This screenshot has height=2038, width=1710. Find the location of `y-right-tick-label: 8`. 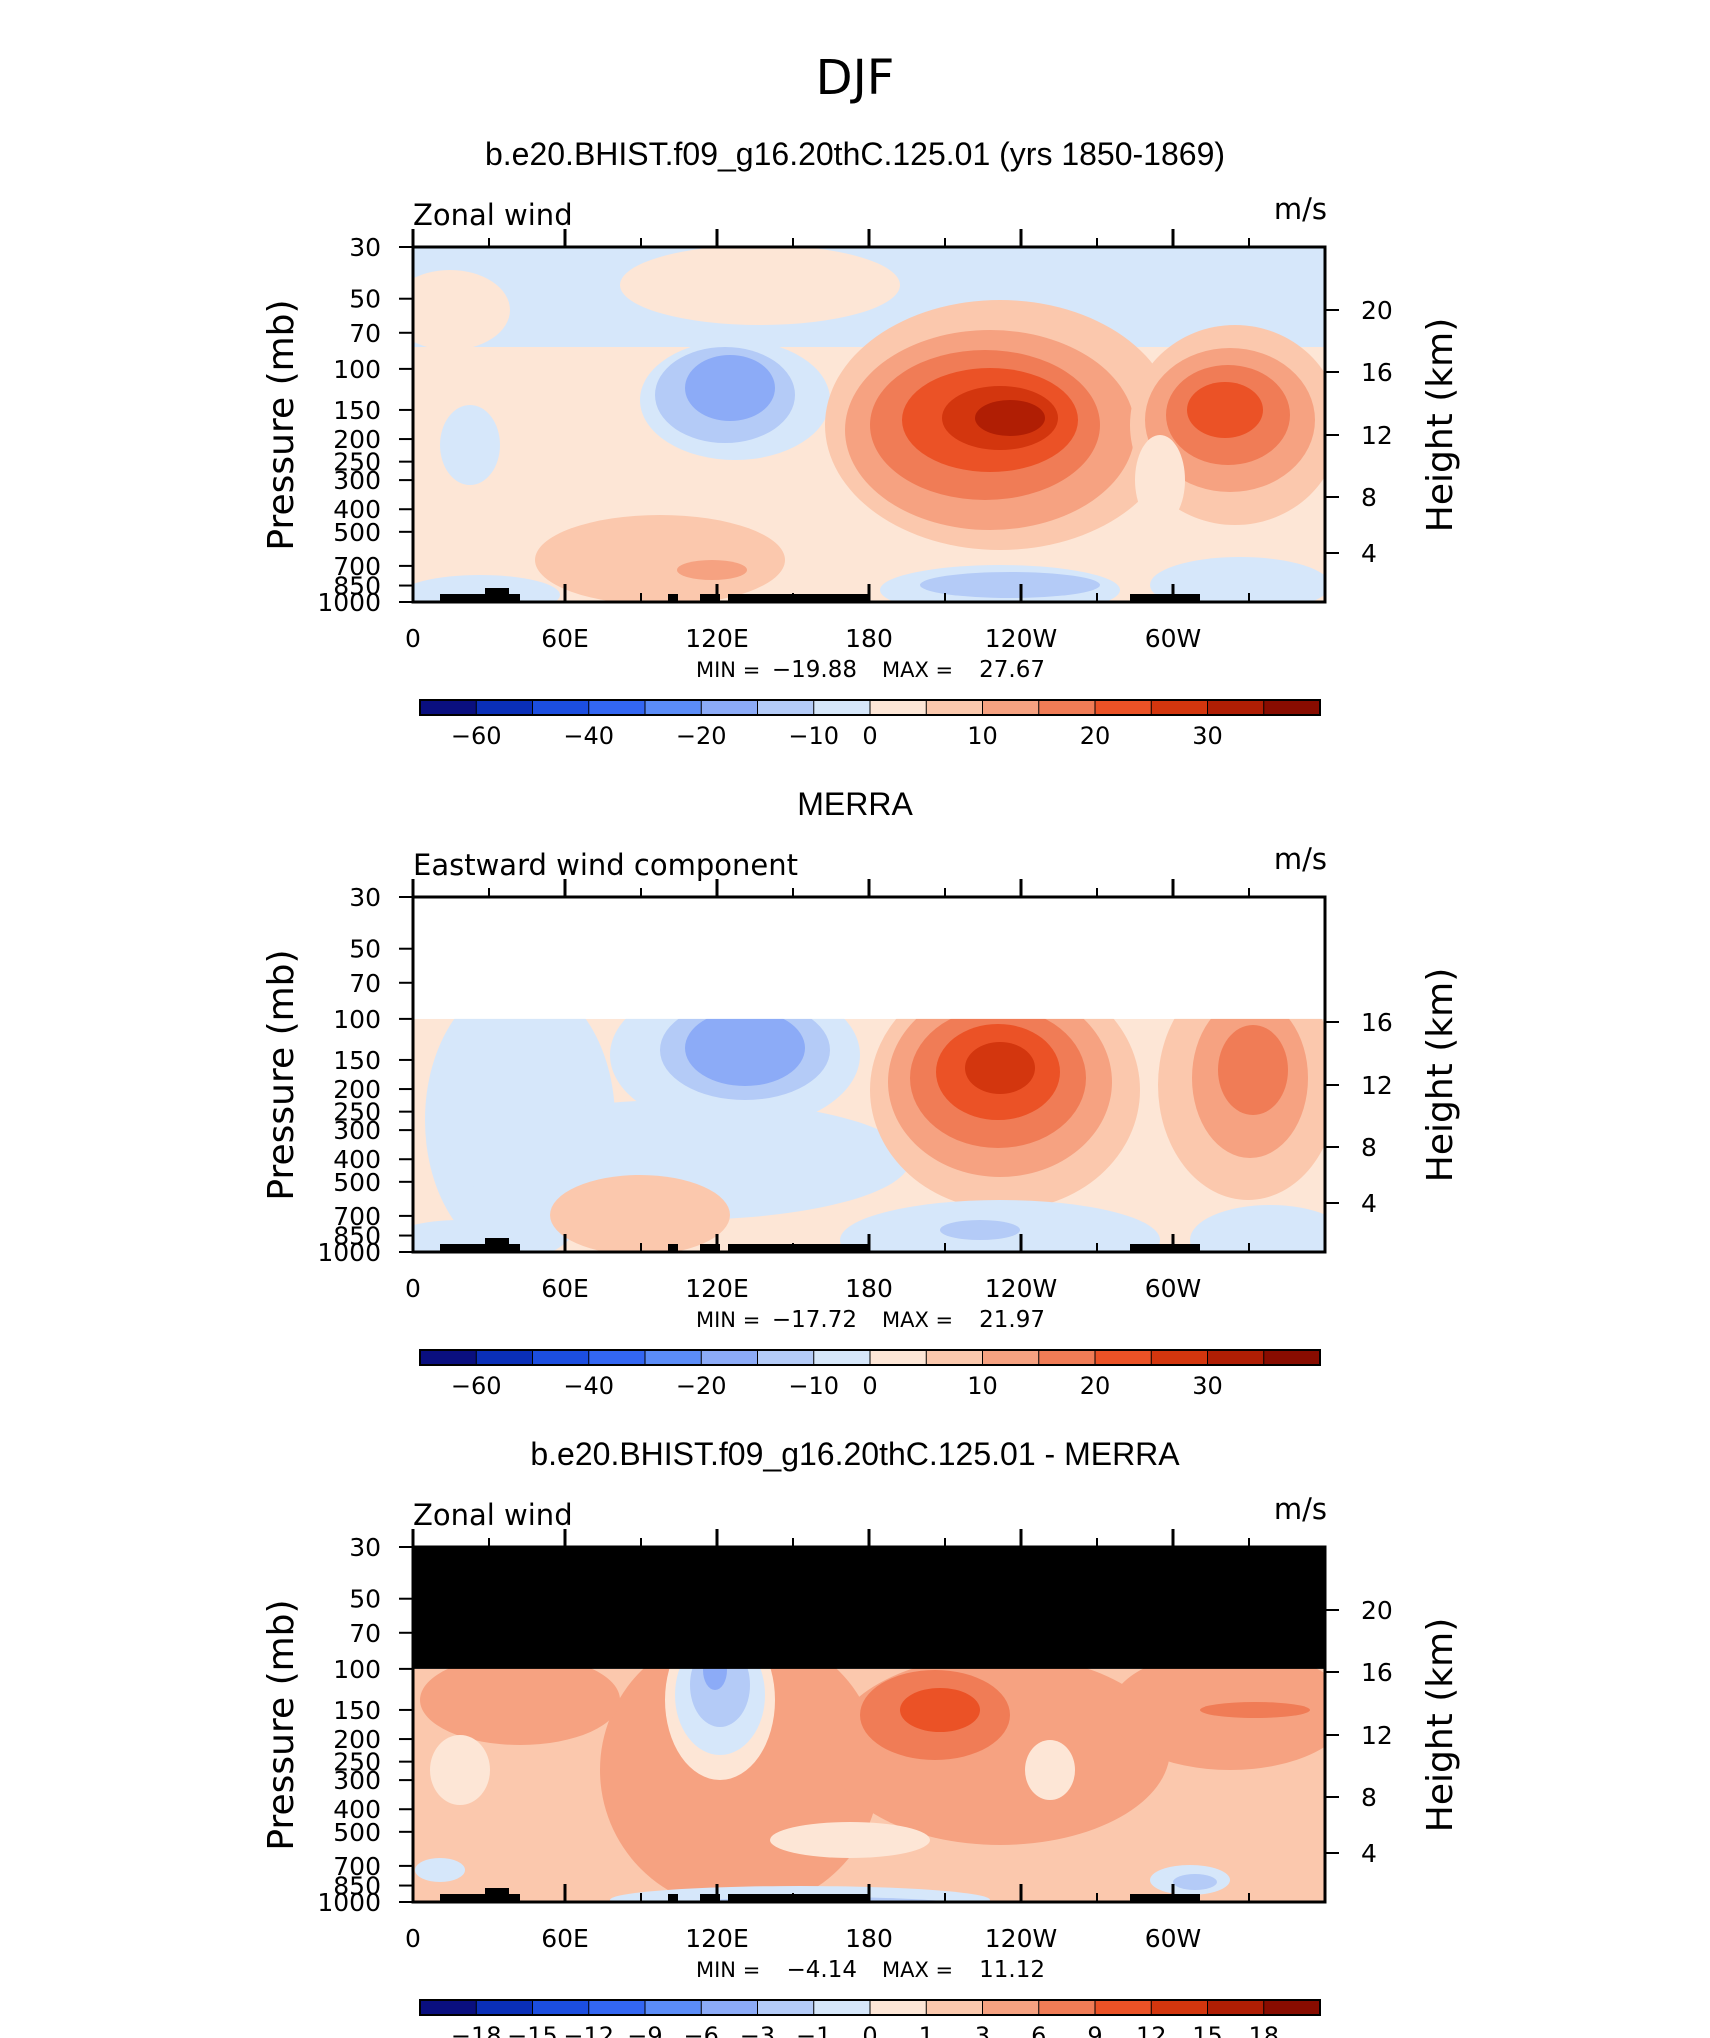

y-right-tick-label: 8 is located at coordinates (1369, 1797).